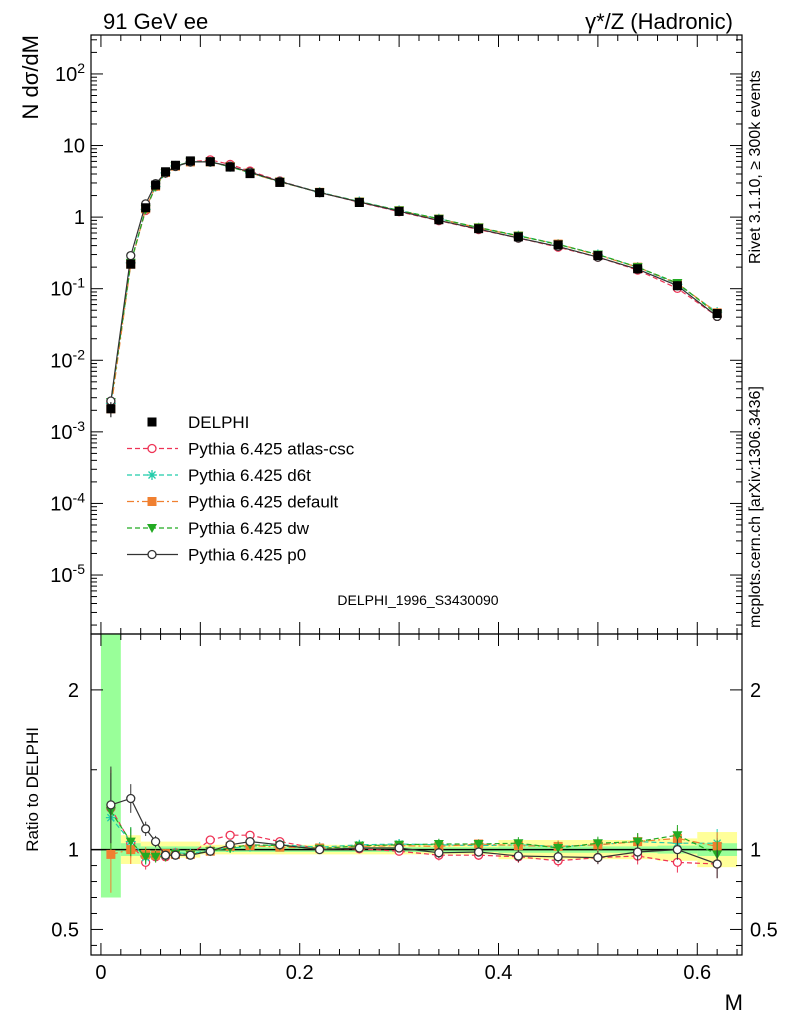 This screenshot has height=1024, width=786. Describe the element at coordinates (659, 21) in the screenshot. I see `process-title: γ*/Z (Hadronic)` at that location.